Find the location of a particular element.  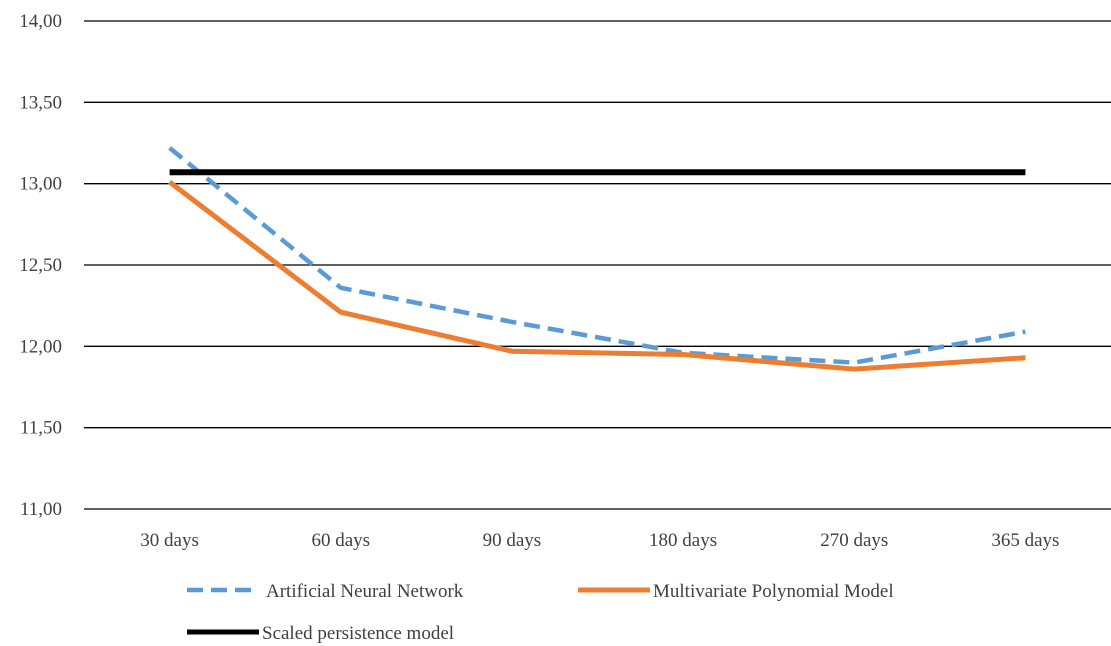

y-tick-label: 12,50 is located at coordinates (40, 265).